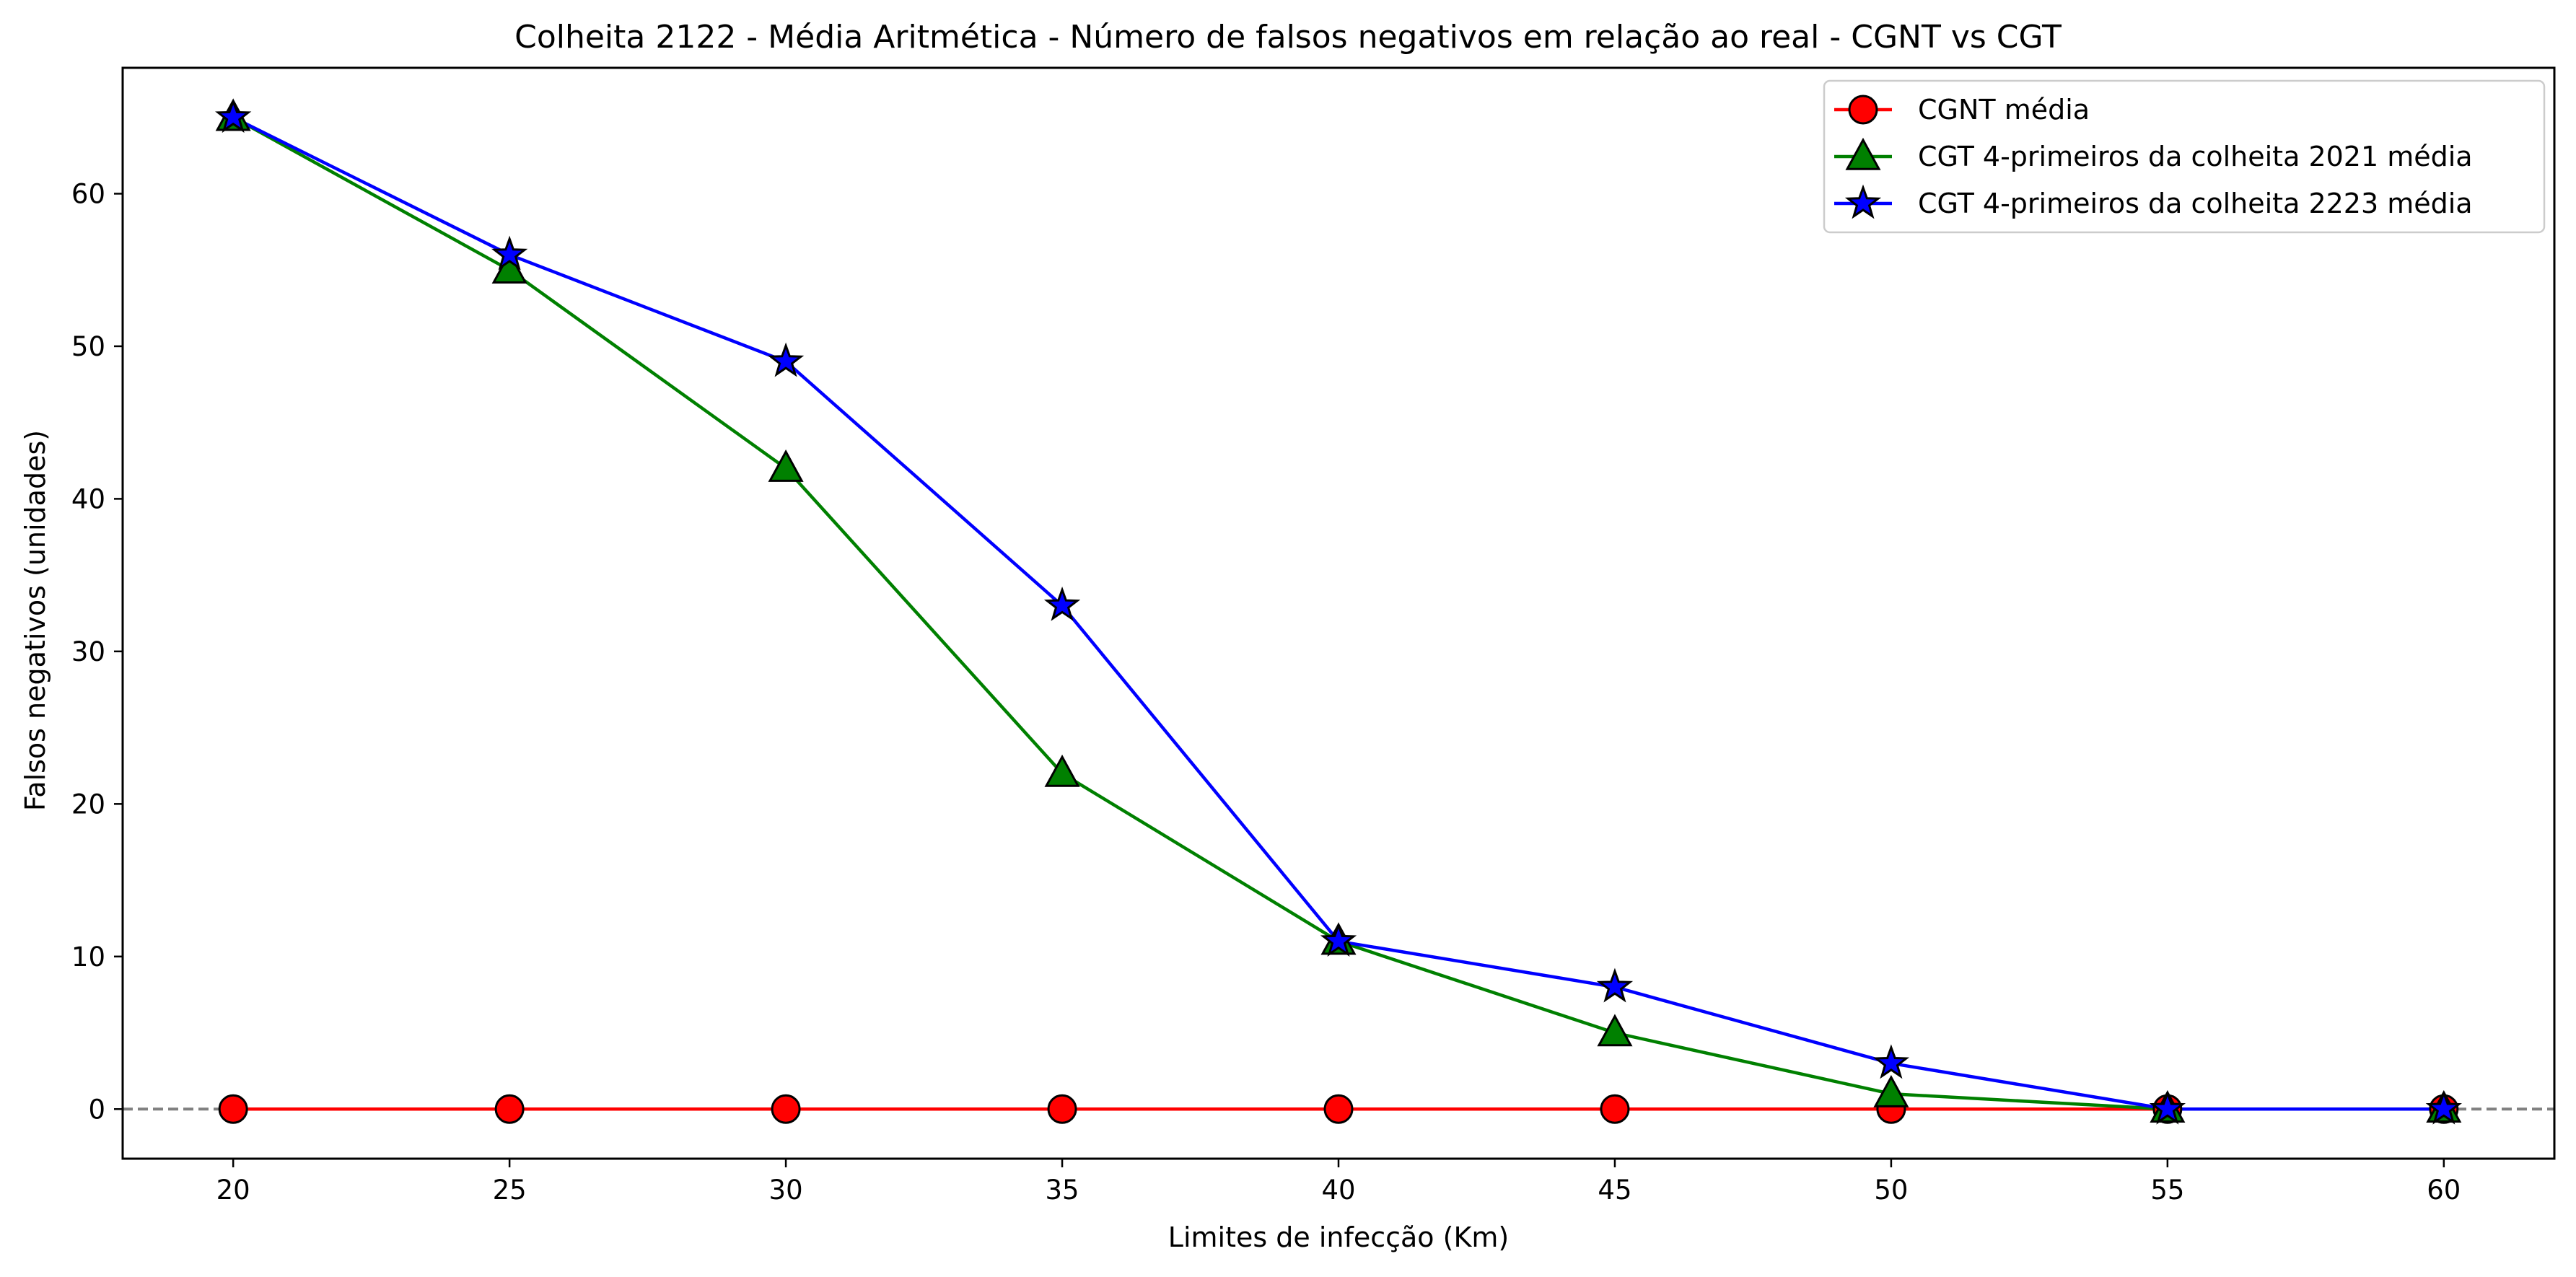 This screenshot has height=1277, width=2576. What do you see at coordinates (88, 651) in the screenshot?
I see `y-tick-label: 30` at bounding box center [88, 651].